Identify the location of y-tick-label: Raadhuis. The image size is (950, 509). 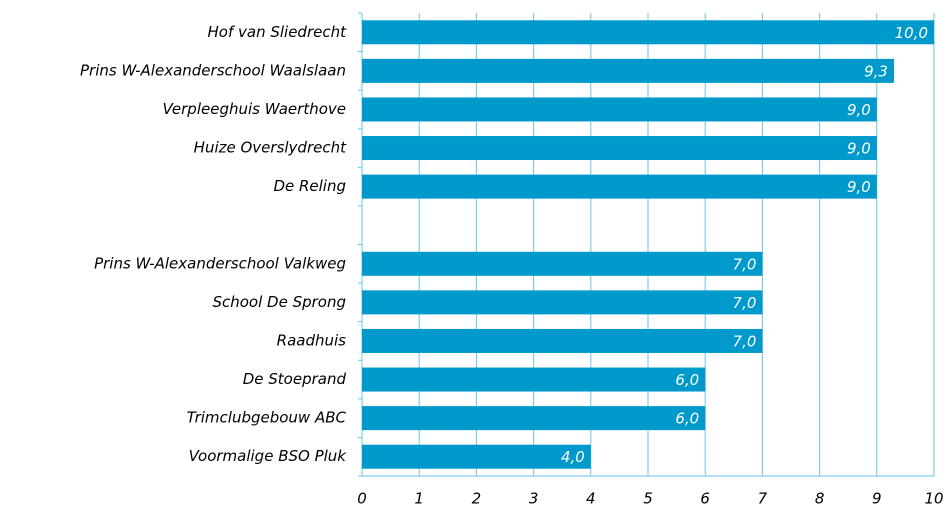
(312, 340).